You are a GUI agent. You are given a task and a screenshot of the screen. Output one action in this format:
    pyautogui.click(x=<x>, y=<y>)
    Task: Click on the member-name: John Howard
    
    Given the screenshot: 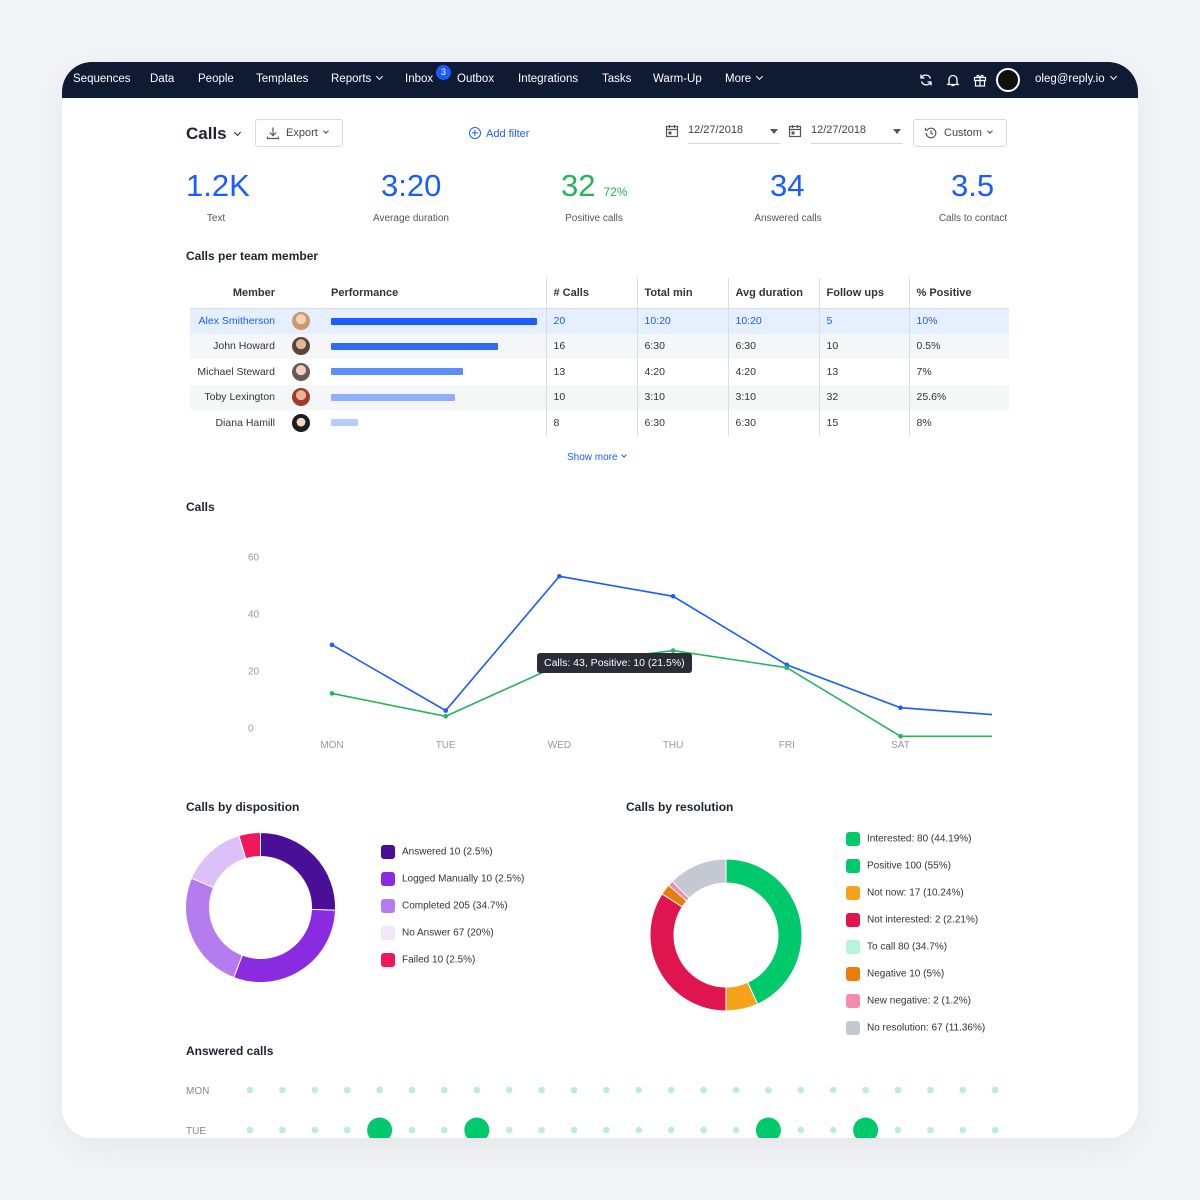 What is the action you would take?
    pyautogui.click(x=237, y=346)
    